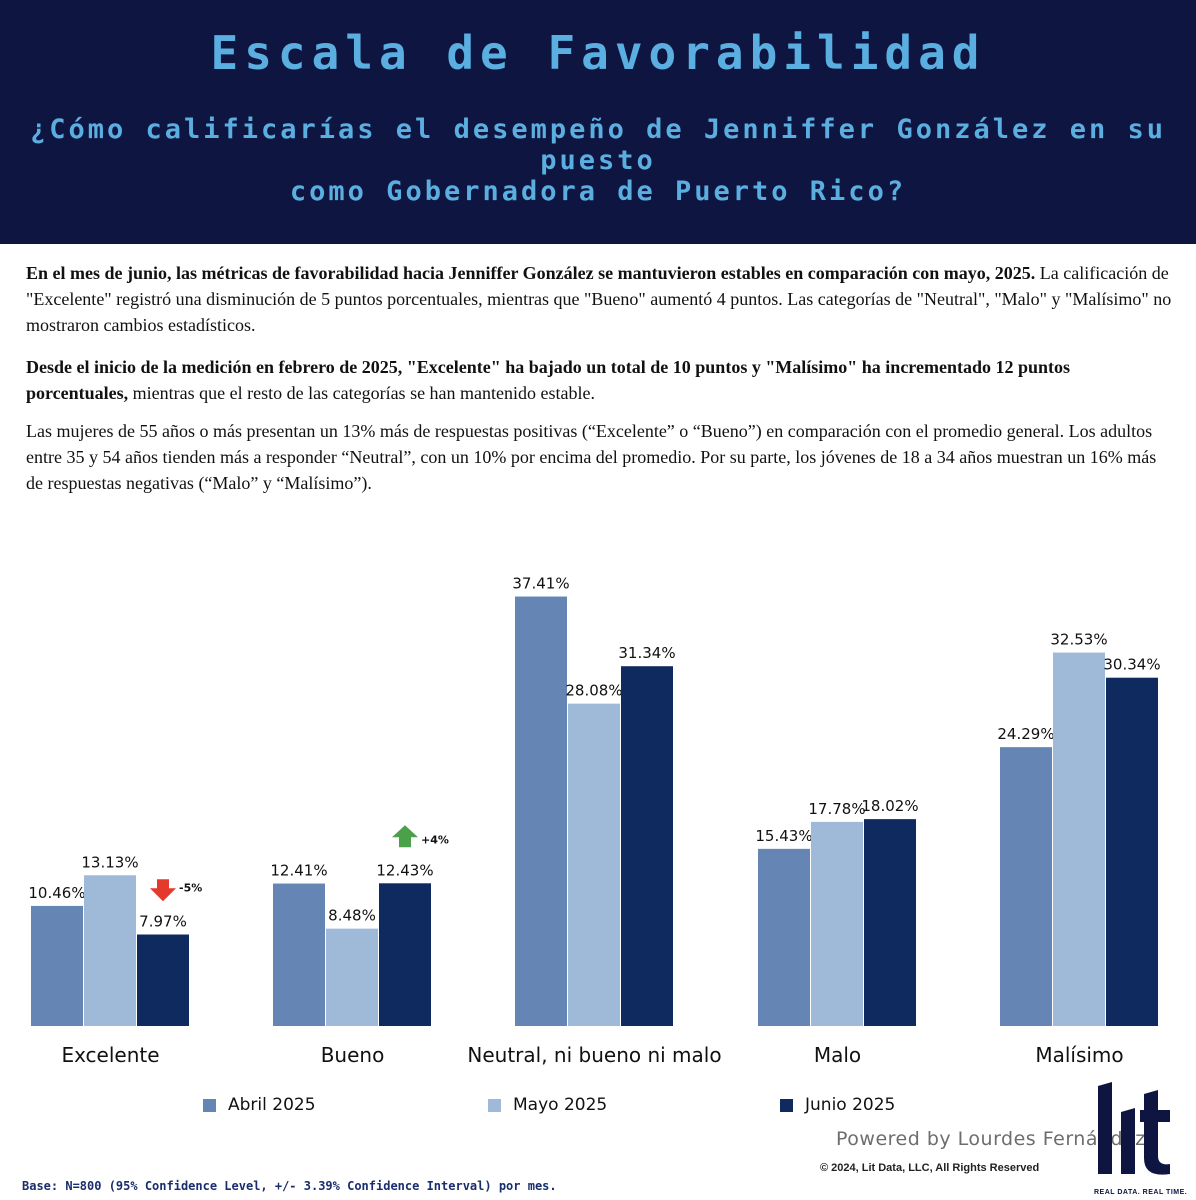  I want to click on data-label-1-2: 12.43%, so click(404, 870).